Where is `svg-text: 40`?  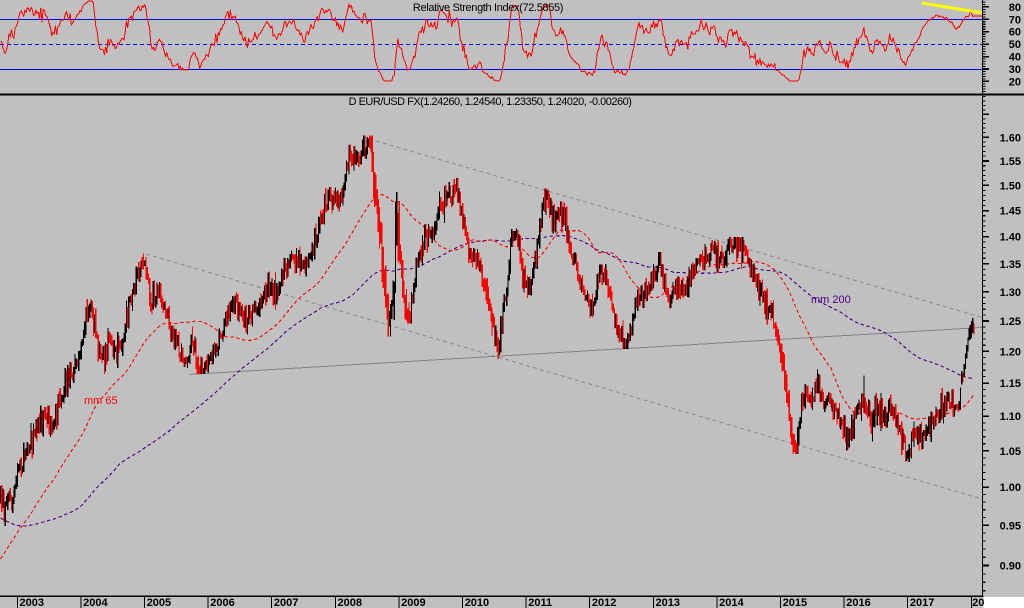 svg-text: 40 is located at coordinates (1015, 58).